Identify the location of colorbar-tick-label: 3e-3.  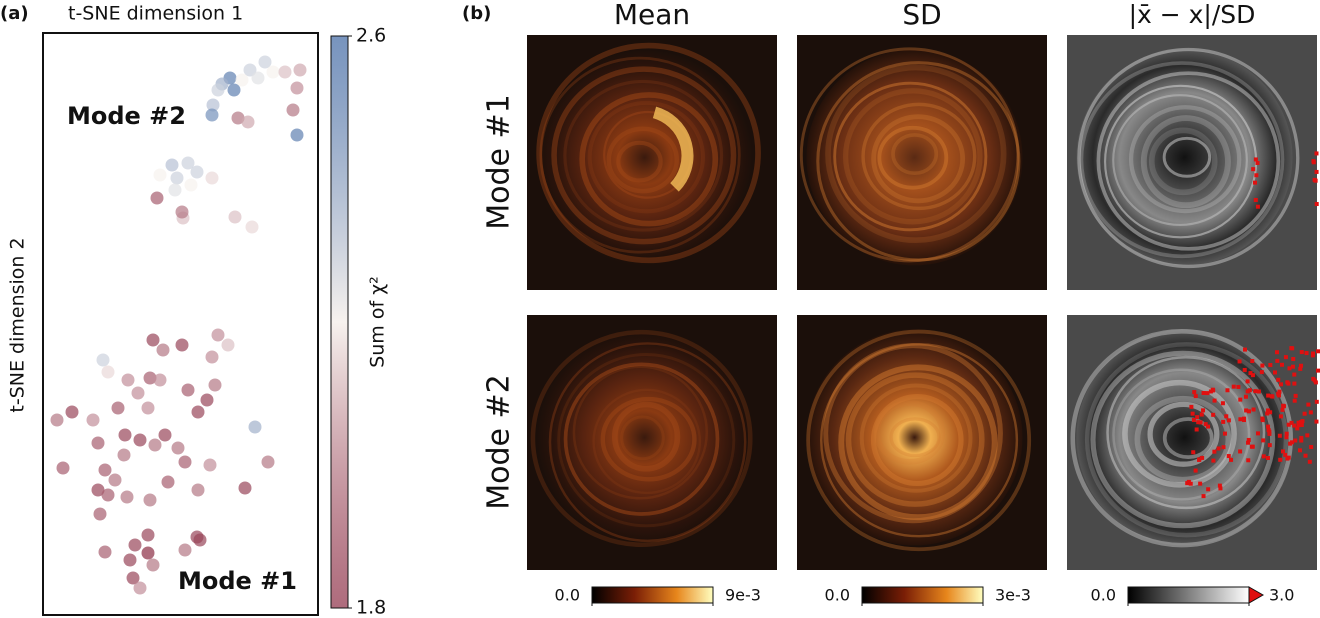
(1013, 595).